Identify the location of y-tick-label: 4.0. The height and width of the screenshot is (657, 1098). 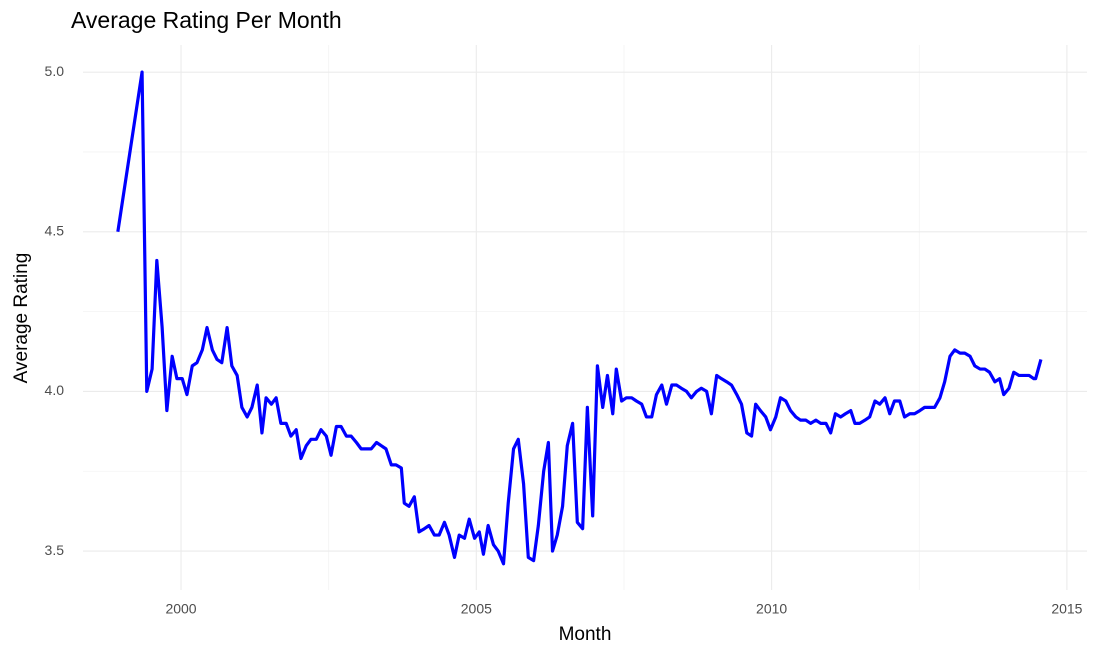
(55, 390).